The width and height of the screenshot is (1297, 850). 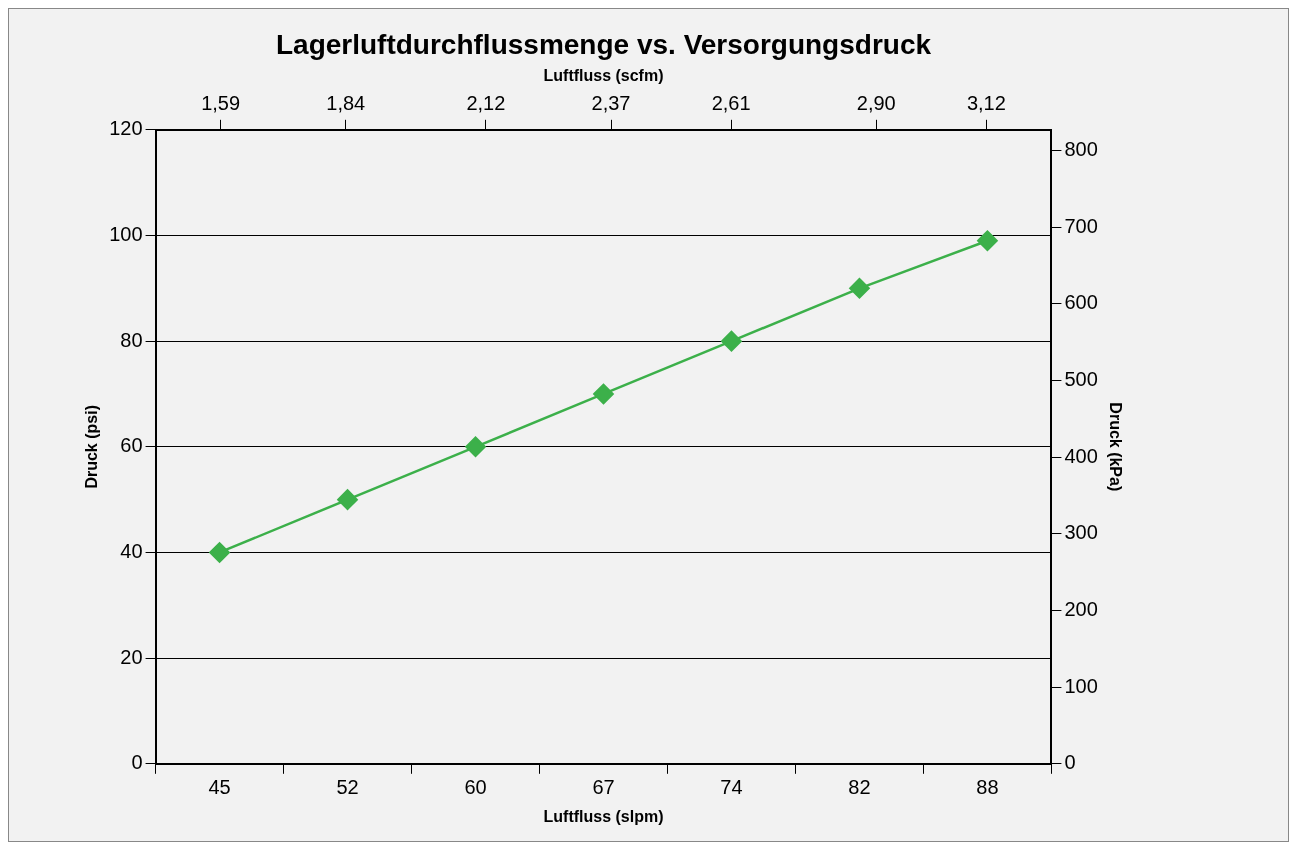 What do you see at coordinates (1081, 608) in the screenshot?
I see `y2-tick-label: 200` at bounding box center [1081, 608].